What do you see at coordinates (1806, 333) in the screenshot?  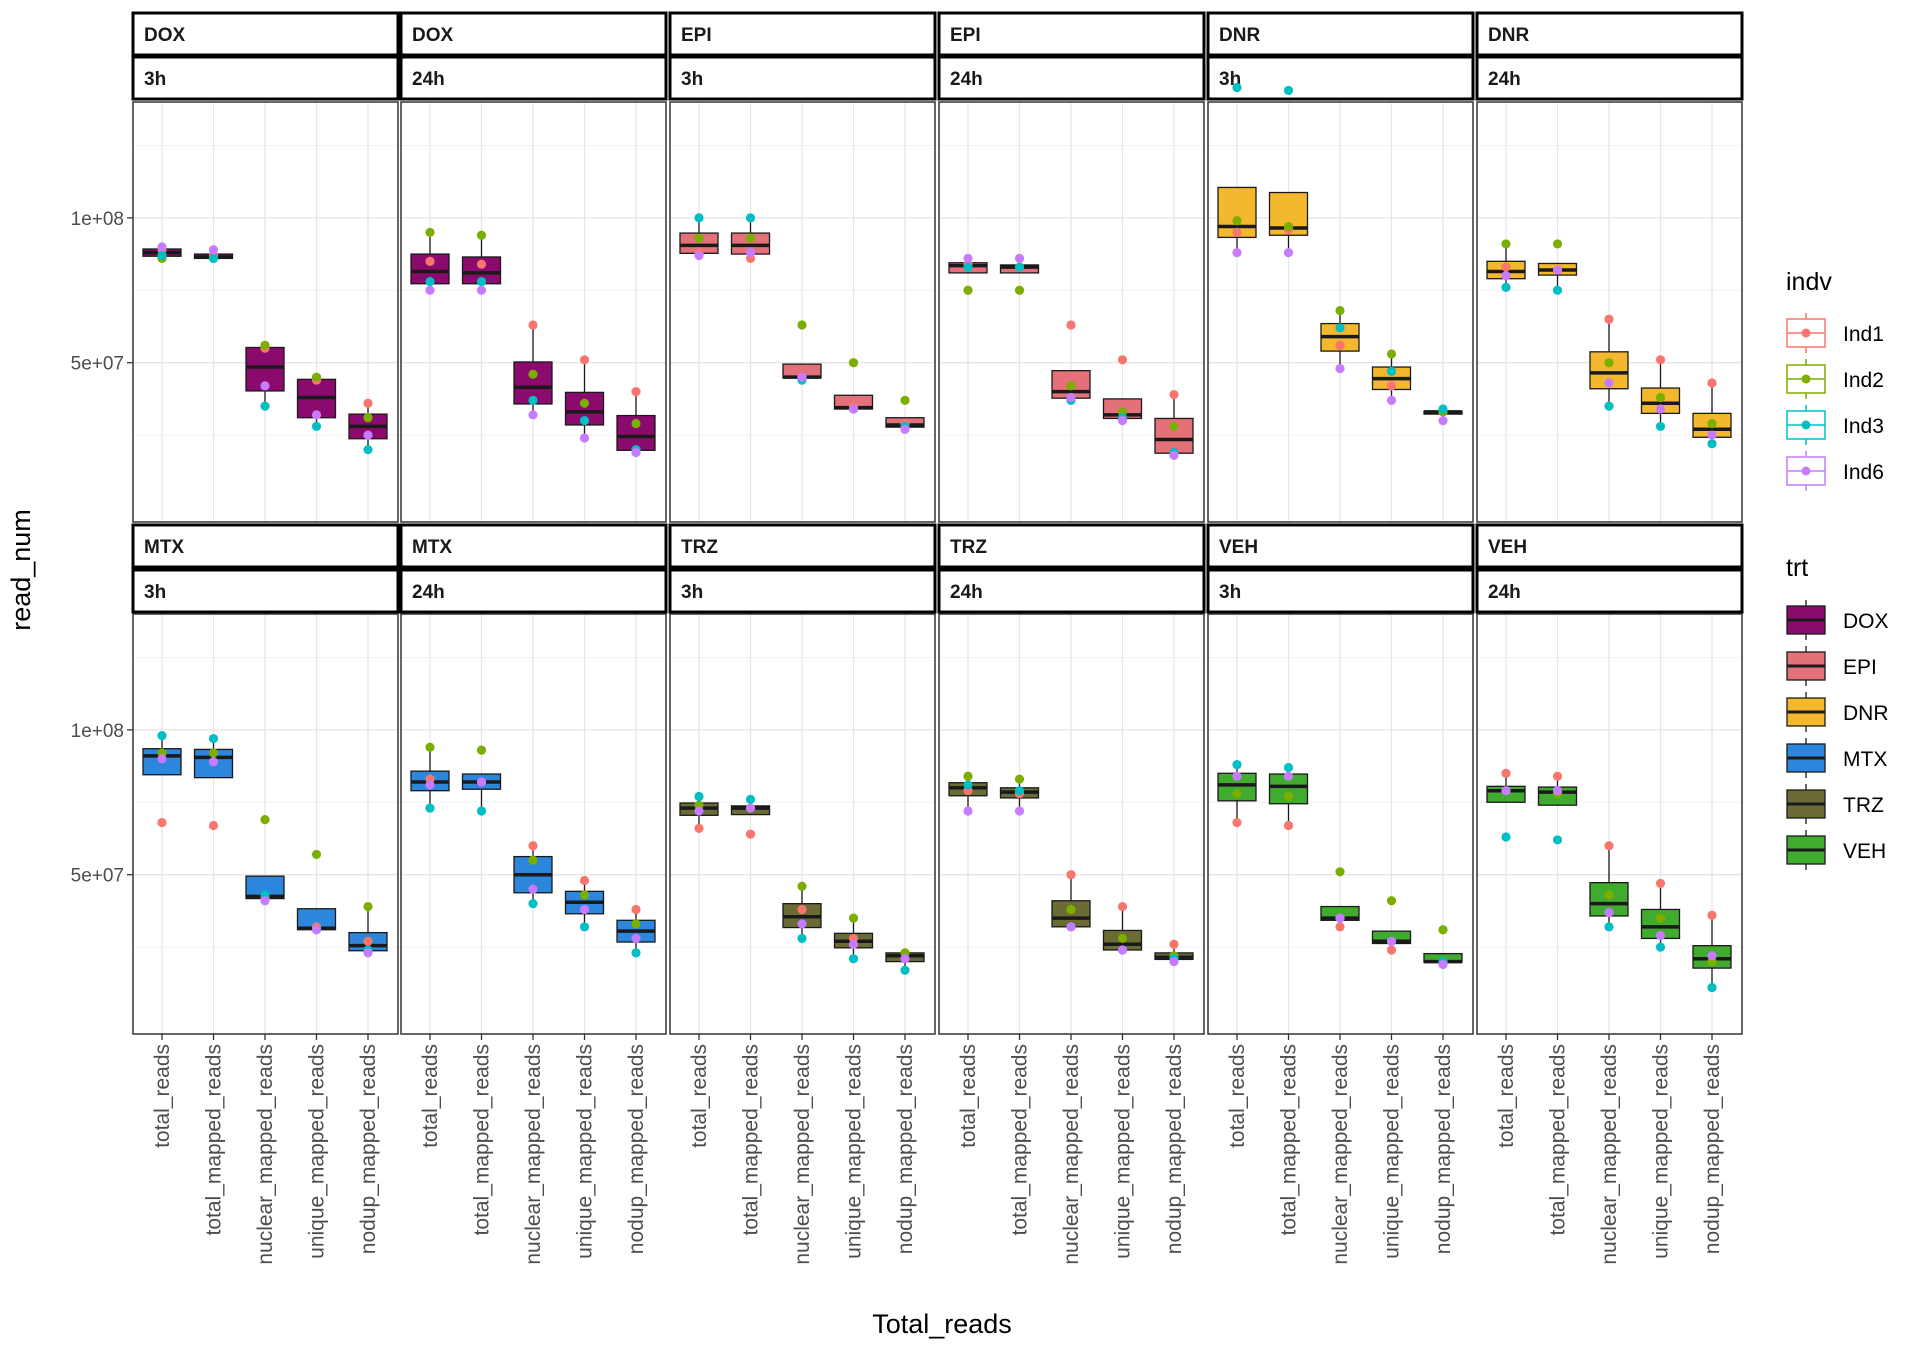 I see `legend-indv-key` at bounding box center [1806, 333].